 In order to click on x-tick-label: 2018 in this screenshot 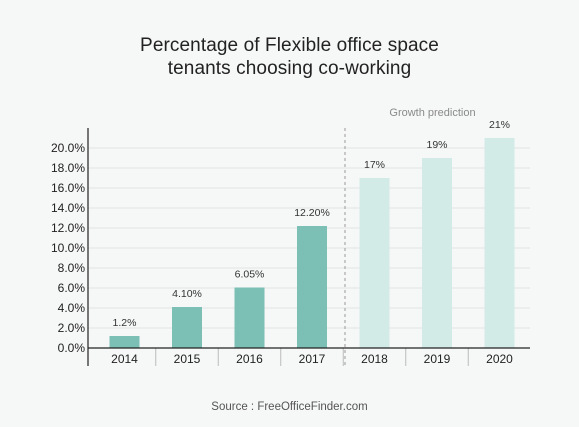, I will do `click(374, 359)`.